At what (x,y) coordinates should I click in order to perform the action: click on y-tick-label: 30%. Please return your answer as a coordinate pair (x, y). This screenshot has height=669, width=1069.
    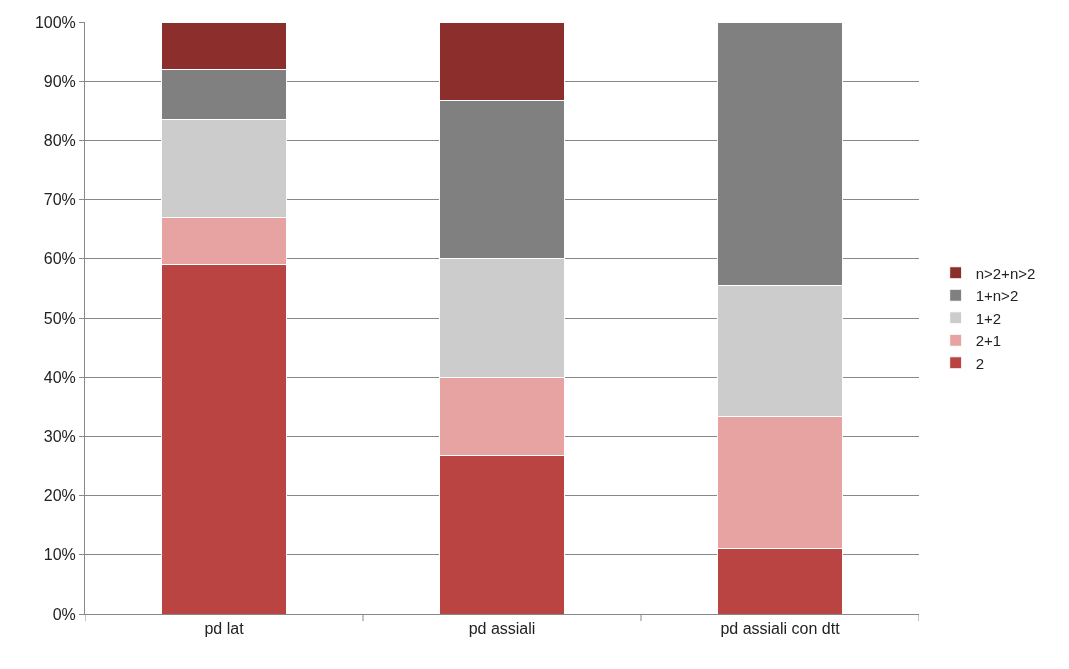
    Looking at the image, I should click on (59, 436).